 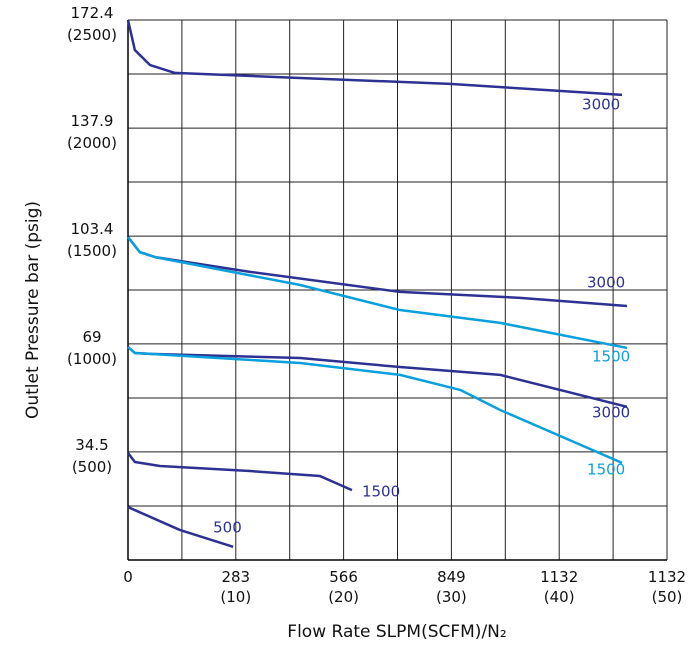 What do you see at coordinates (92, 240) in the screenshot?
I see `y-tick-label: 103.4 (1500)` at bounding box center [92, 240].